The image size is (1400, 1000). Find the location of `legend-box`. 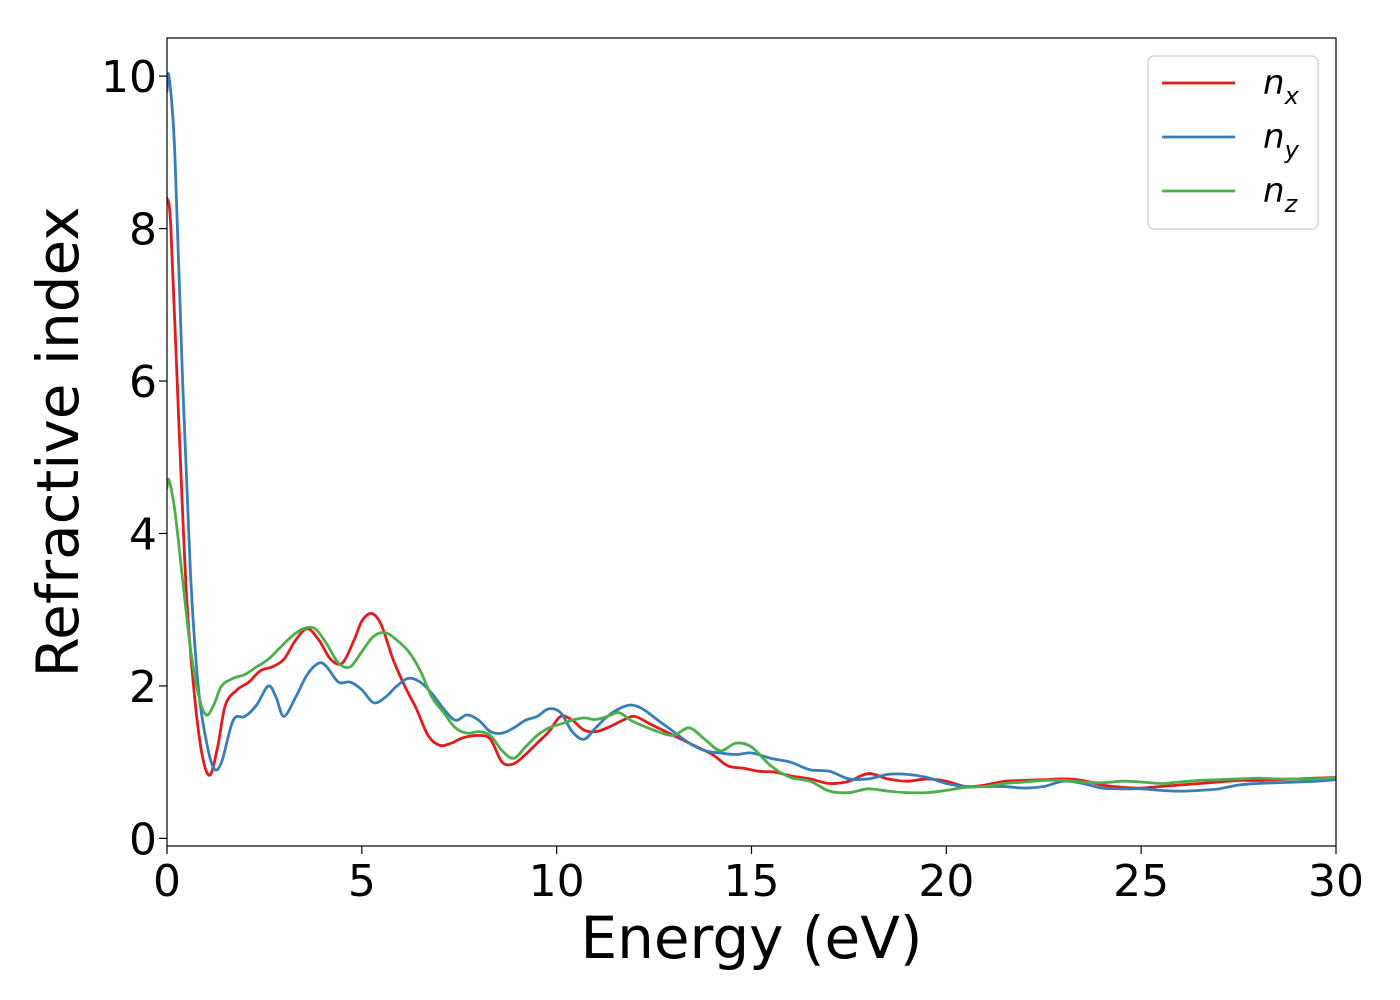

legend-box is located at coordinates (1233, 142).